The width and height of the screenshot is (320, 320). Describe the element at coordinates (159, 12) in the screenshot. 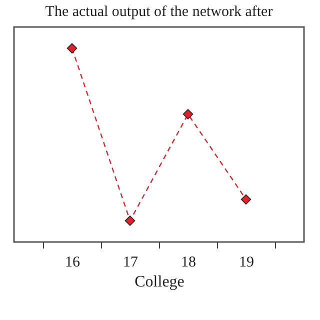

I see `chart-title: The actual output of the network after` at that location.